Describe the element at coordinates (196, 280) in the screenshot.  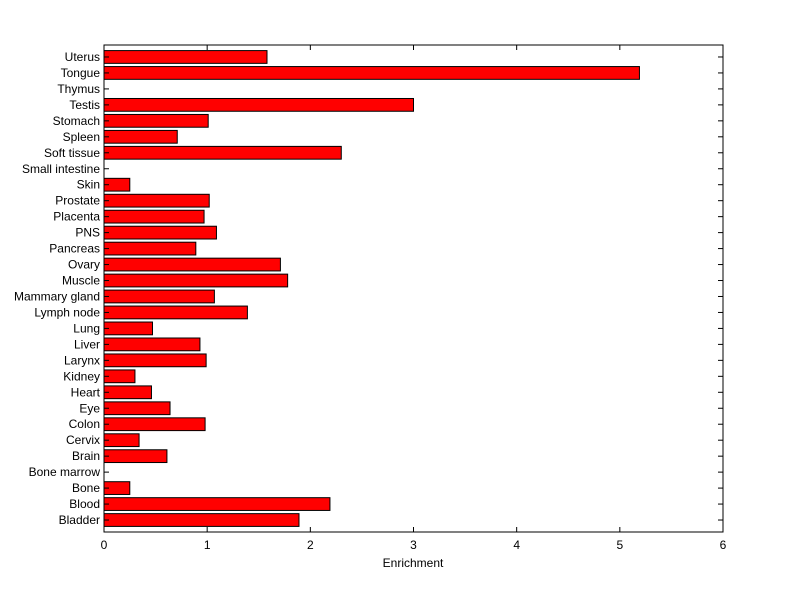
I see `bar-muscle` at that location.